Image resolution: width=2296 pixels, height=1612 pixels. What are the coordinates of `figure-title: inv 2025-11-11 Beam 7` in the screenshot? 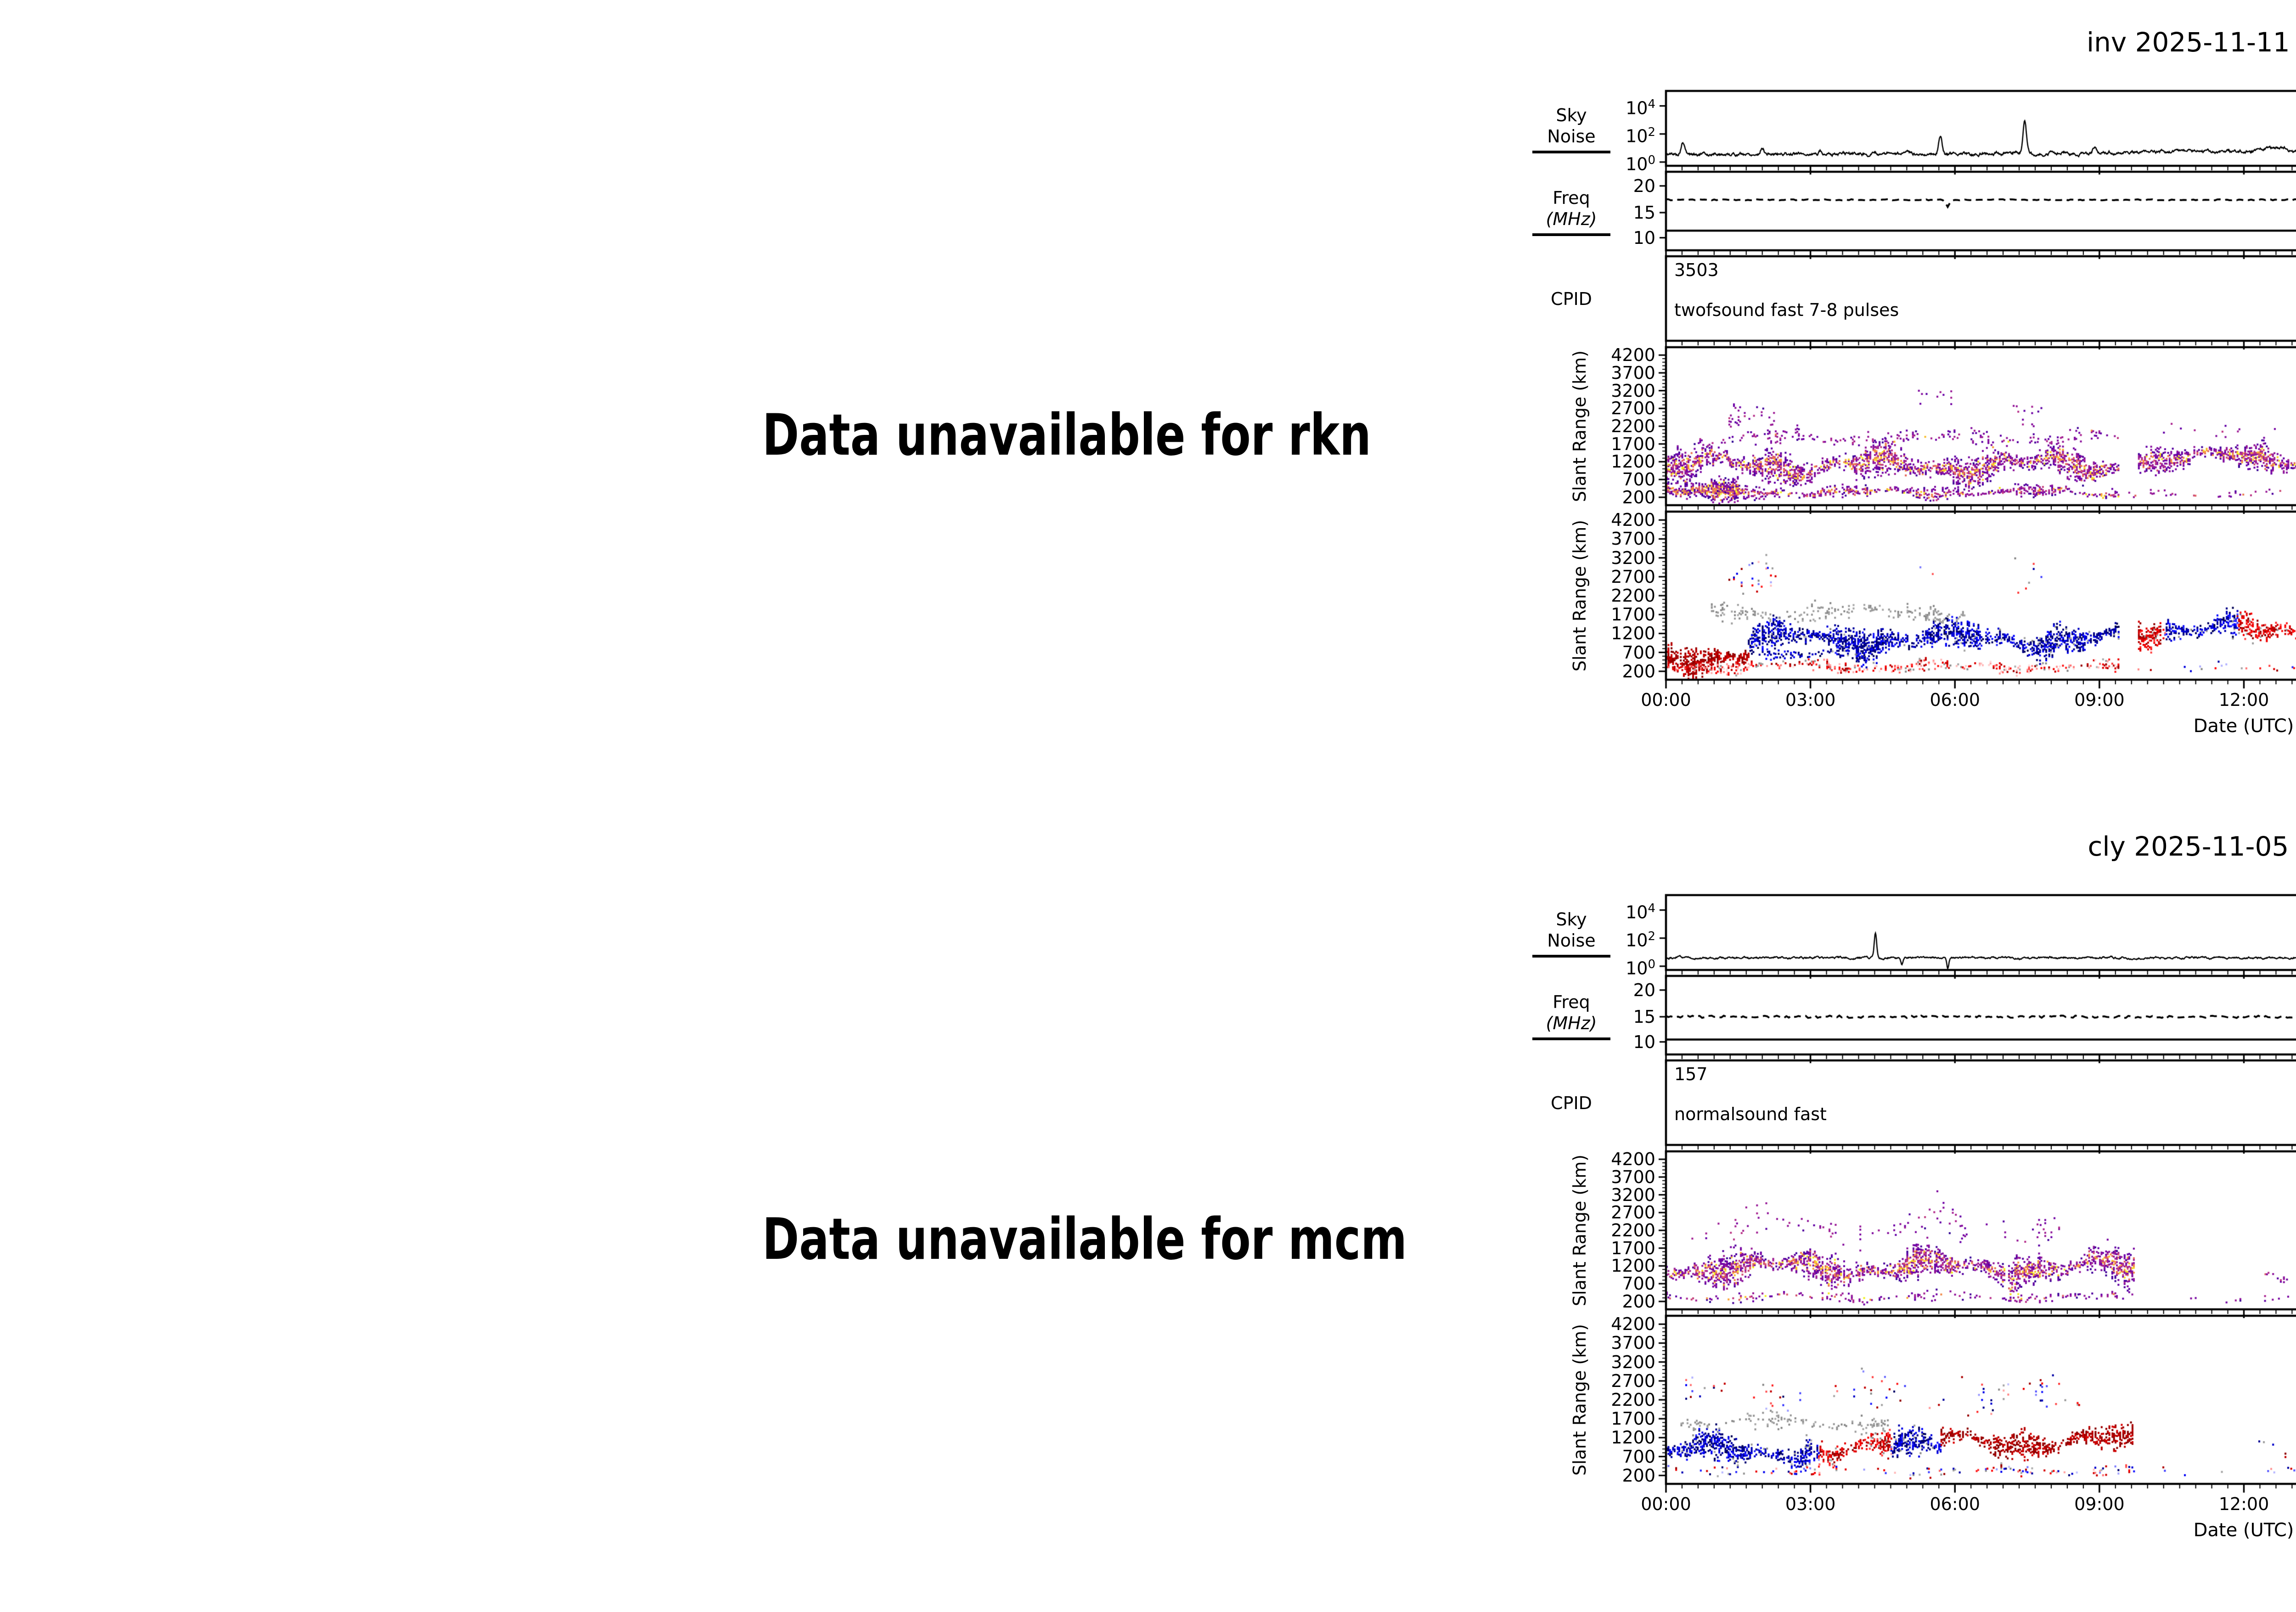 It's located at (2191, 42).